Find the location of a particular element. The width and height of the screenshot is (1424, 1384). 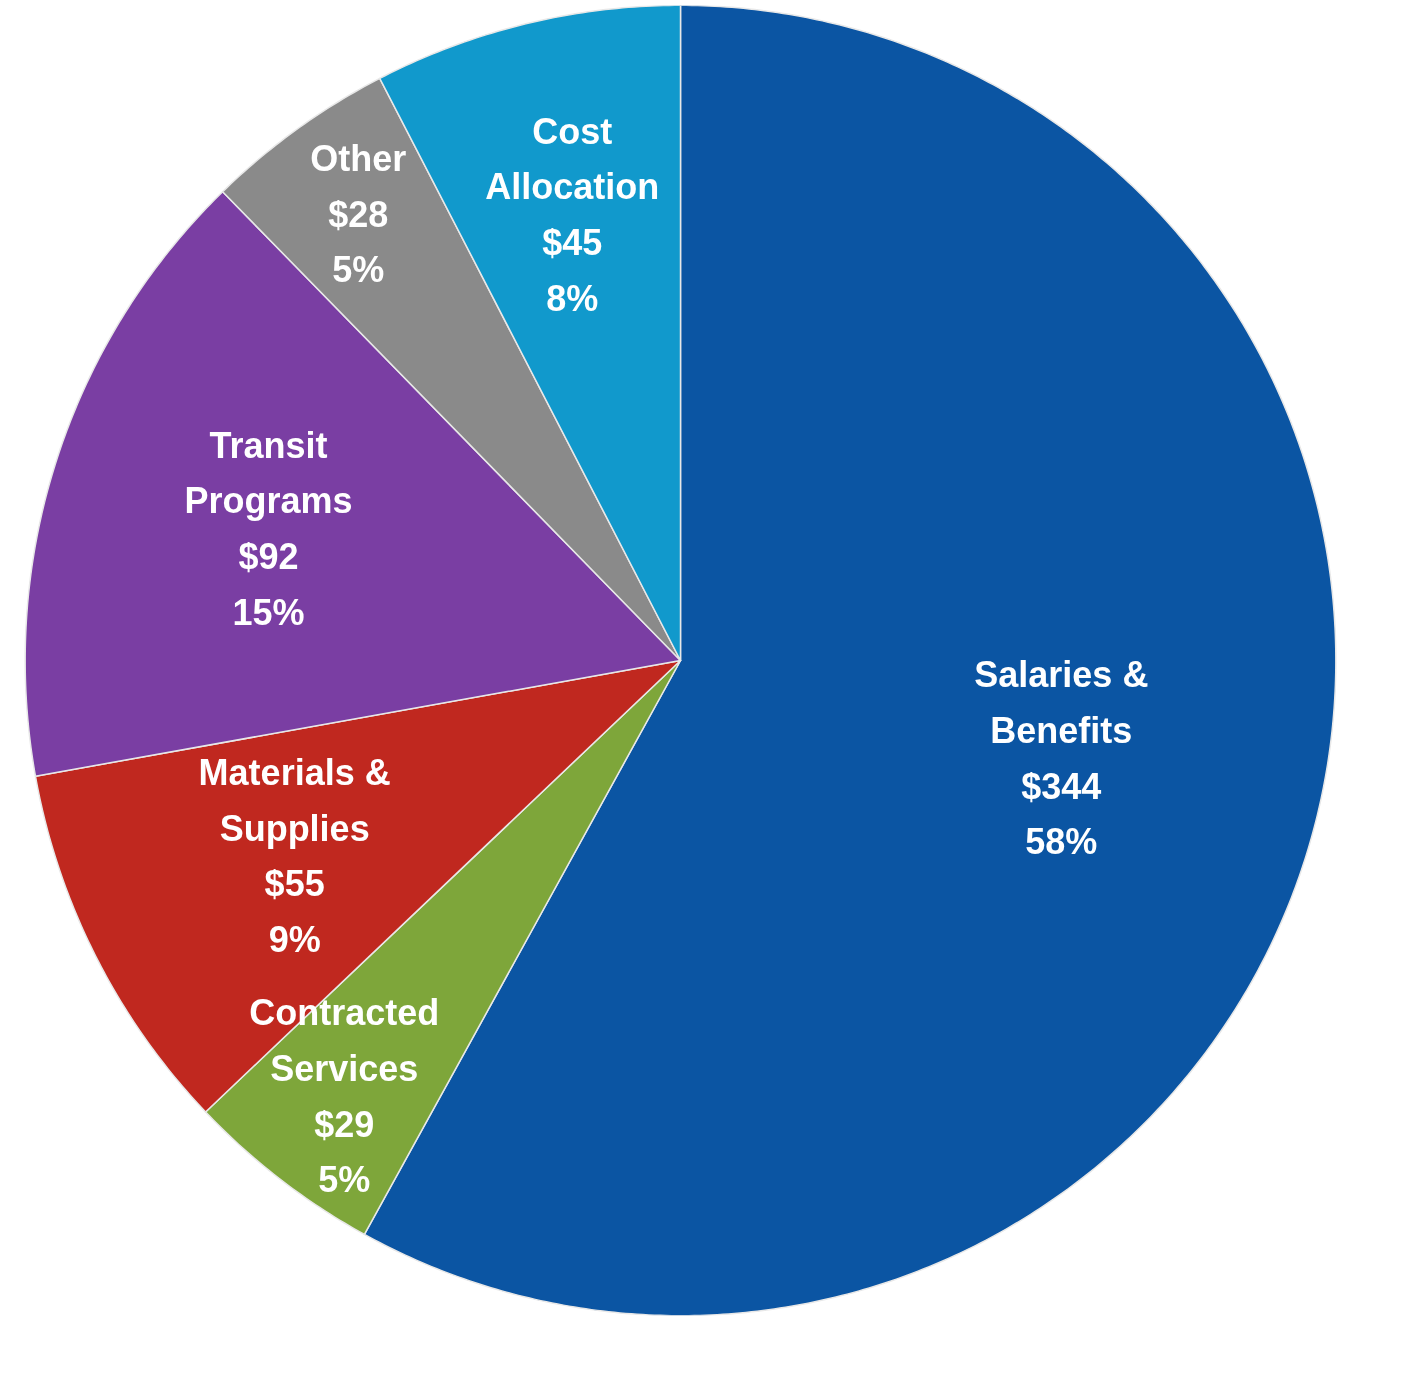

slice-label: Cost Allocation is located at coordinates (572, 159).